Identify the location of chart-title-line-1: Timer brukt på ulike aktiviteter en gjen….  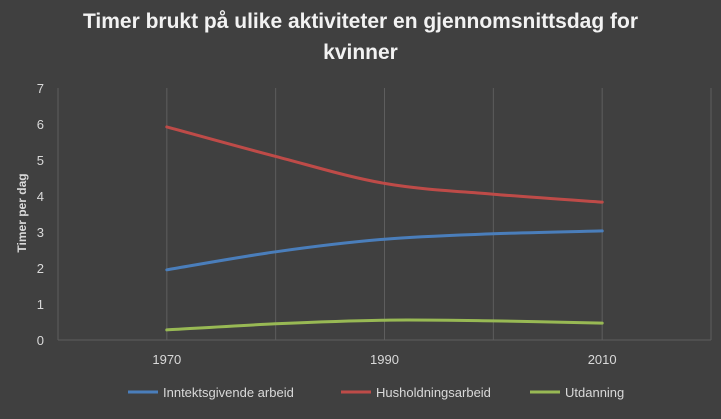
(360, 21).